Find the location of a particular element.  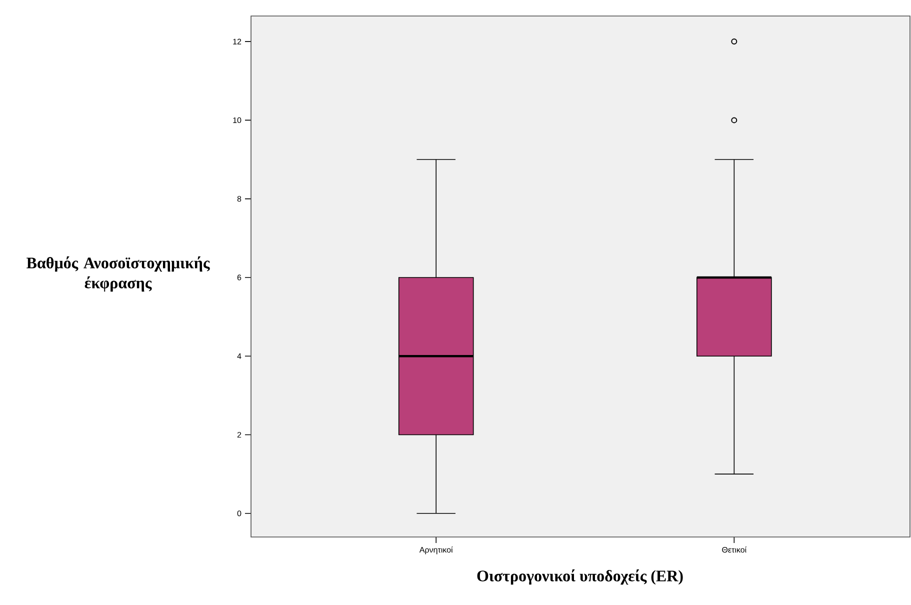

y-tick-label: 10 is located at coordinates (237, 120).